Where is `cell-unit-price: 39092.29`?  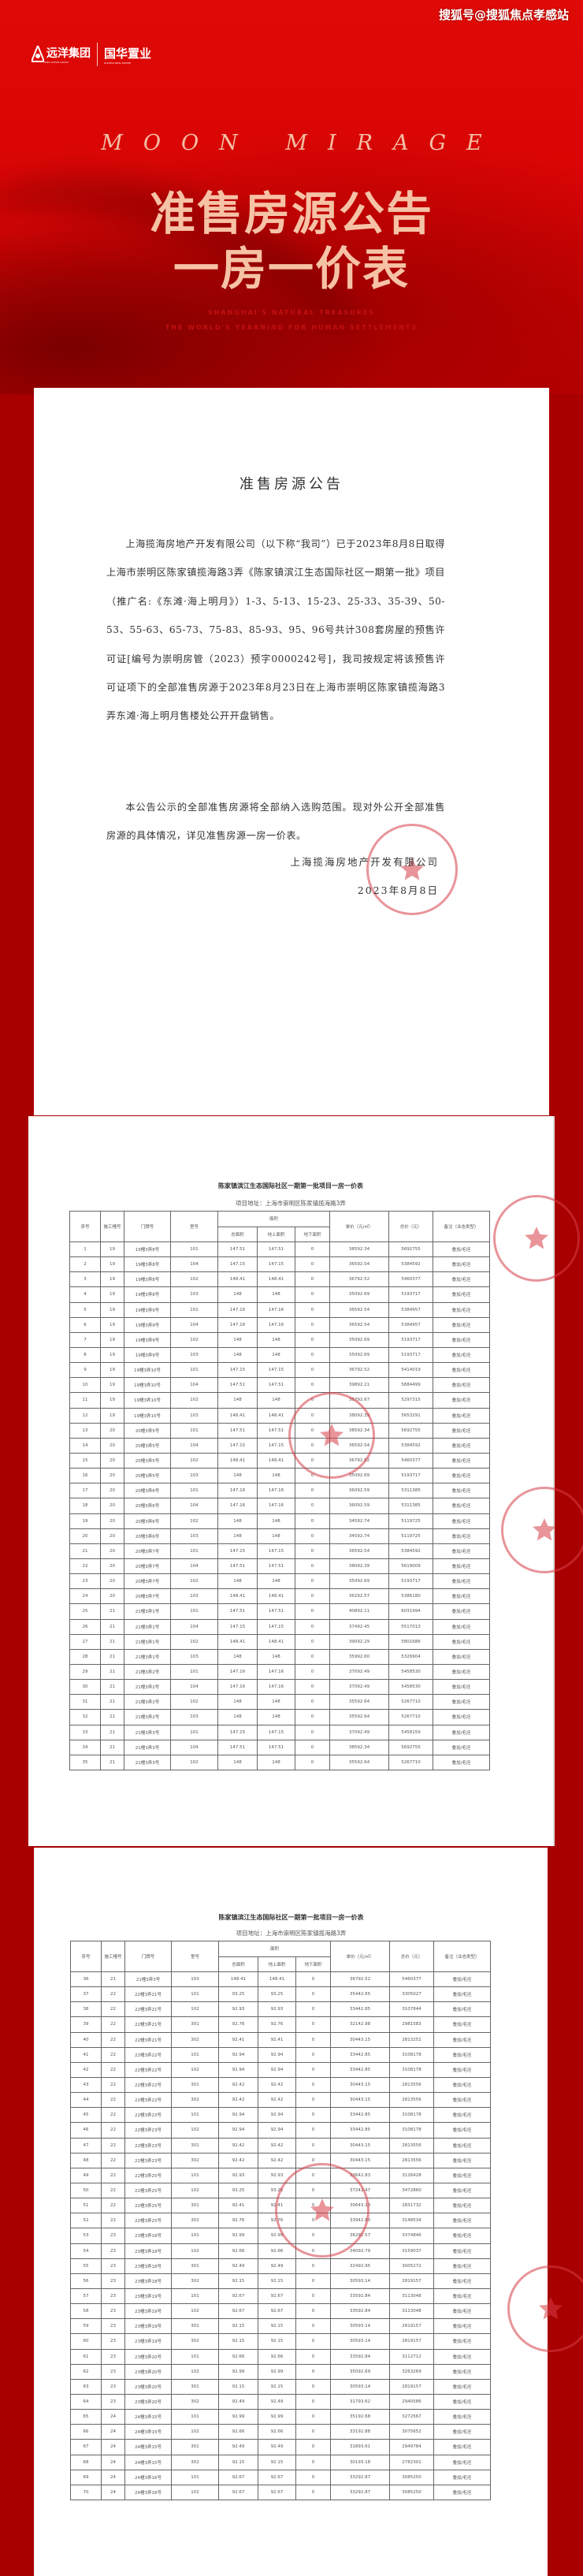
cell-unit-price: 39092.29 is located at coordinates (359, 1641).